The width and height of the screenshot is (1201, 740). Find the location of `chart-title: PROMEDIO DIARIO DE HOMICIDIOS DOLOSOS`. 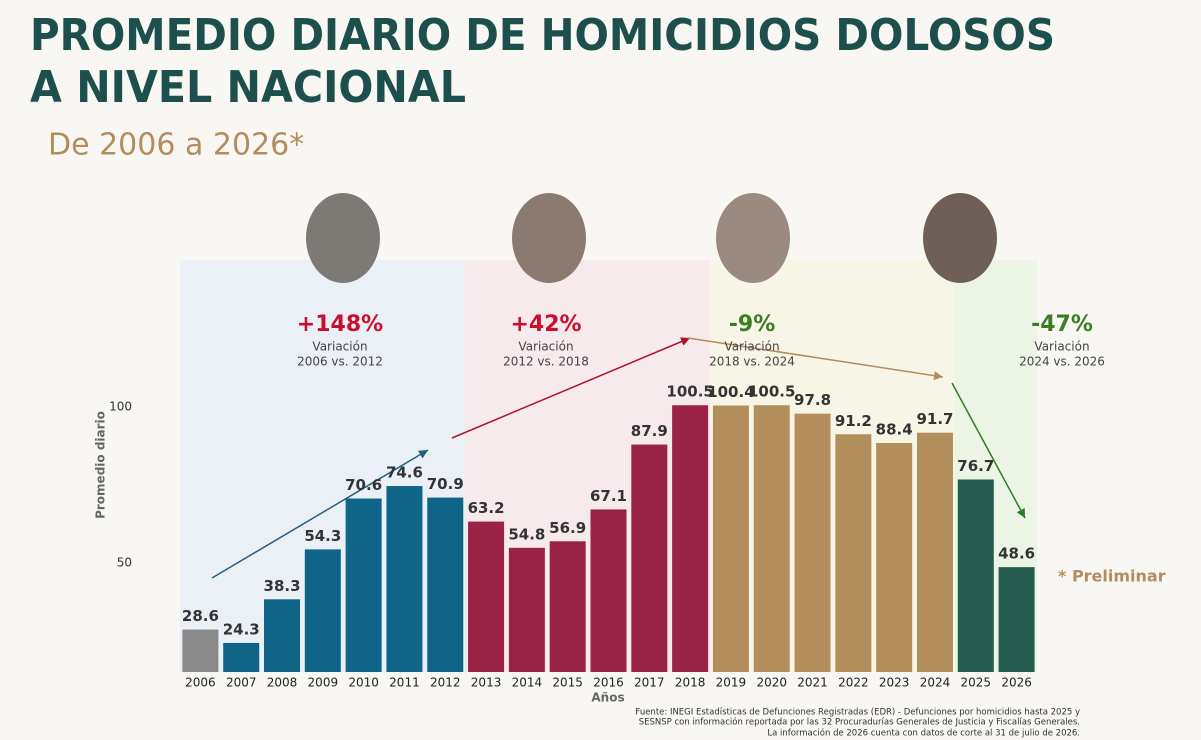

chart-title: PROMEDIO DIARIO DE HOMICIDIOS DOLOSOS is located at coordinates (542, 35).